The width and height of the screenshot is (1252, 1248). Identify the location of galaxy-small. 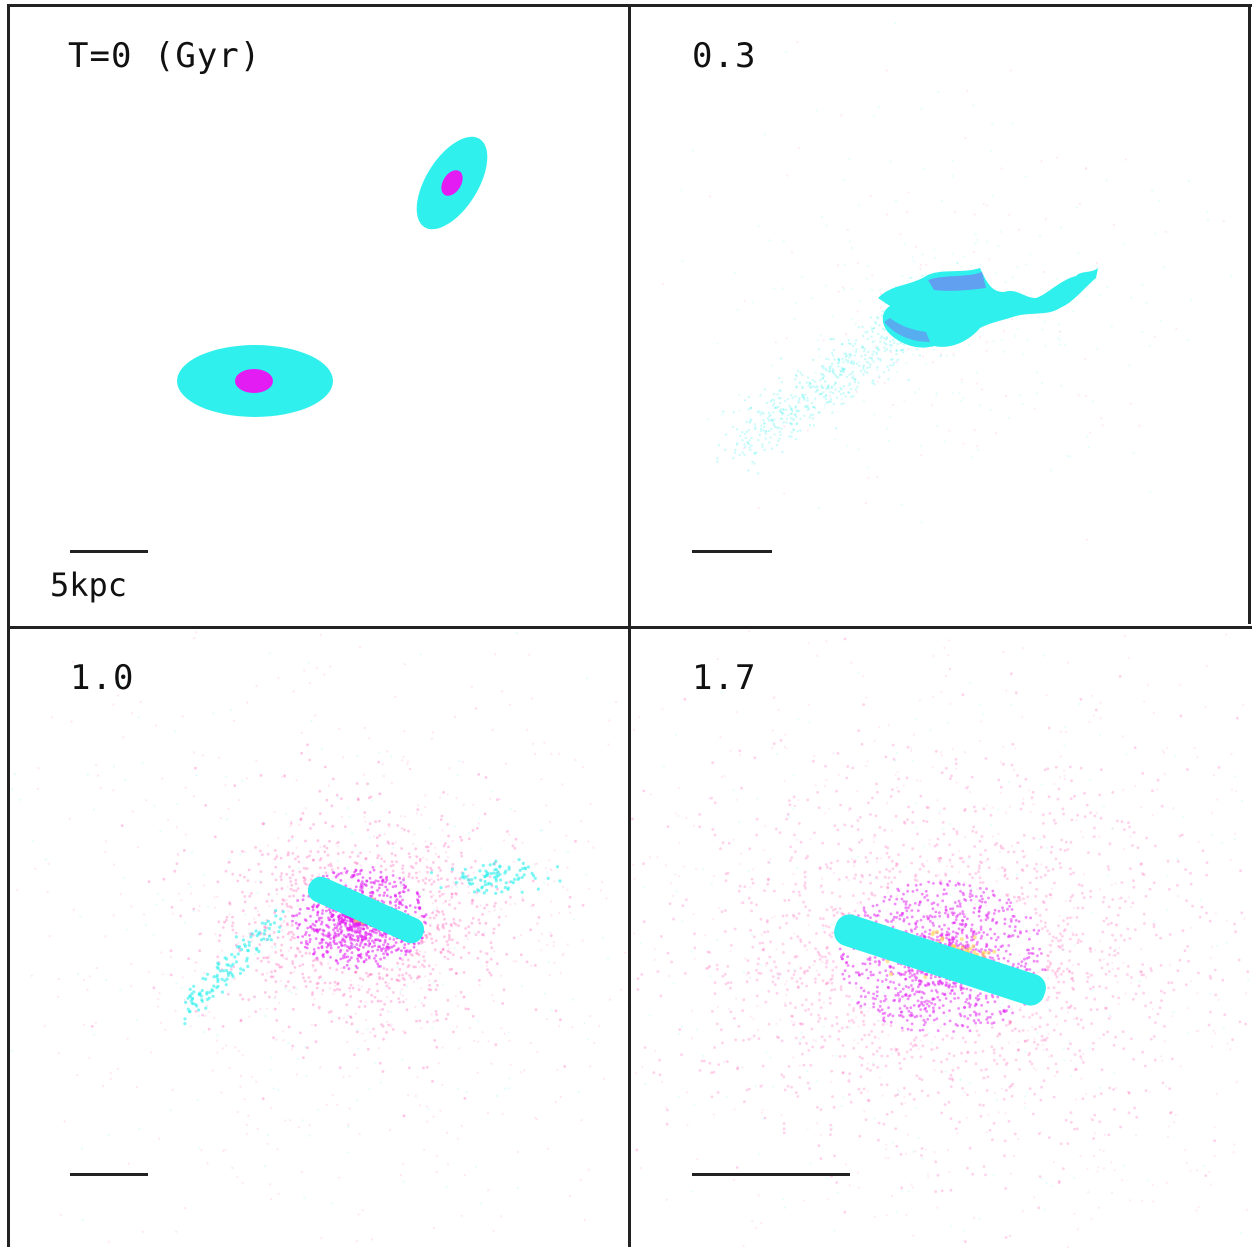
(452, 183).